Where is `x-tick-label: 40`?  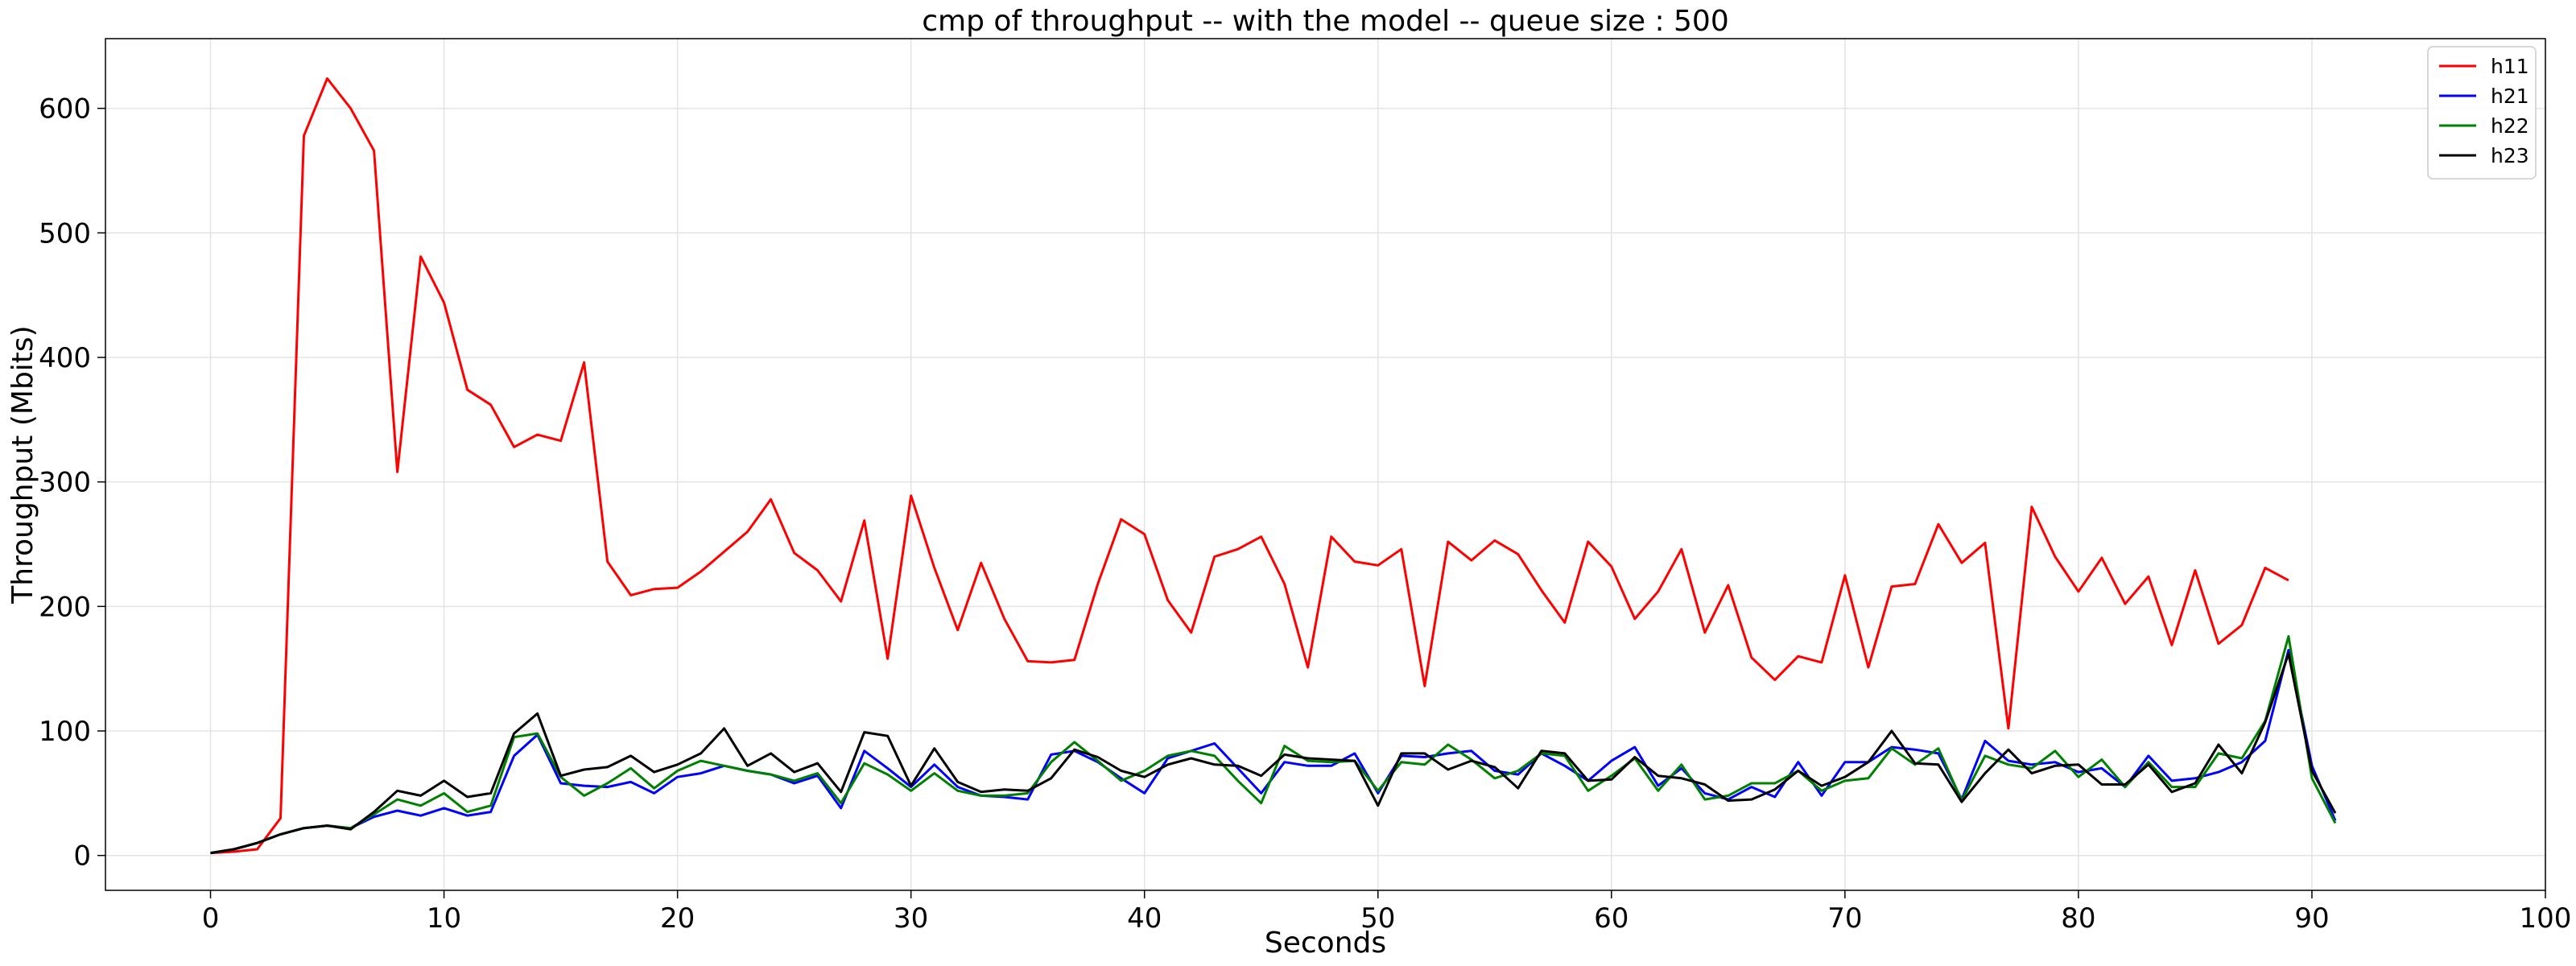 x-tick-label: 40 is located at coordinates (1144, 918).